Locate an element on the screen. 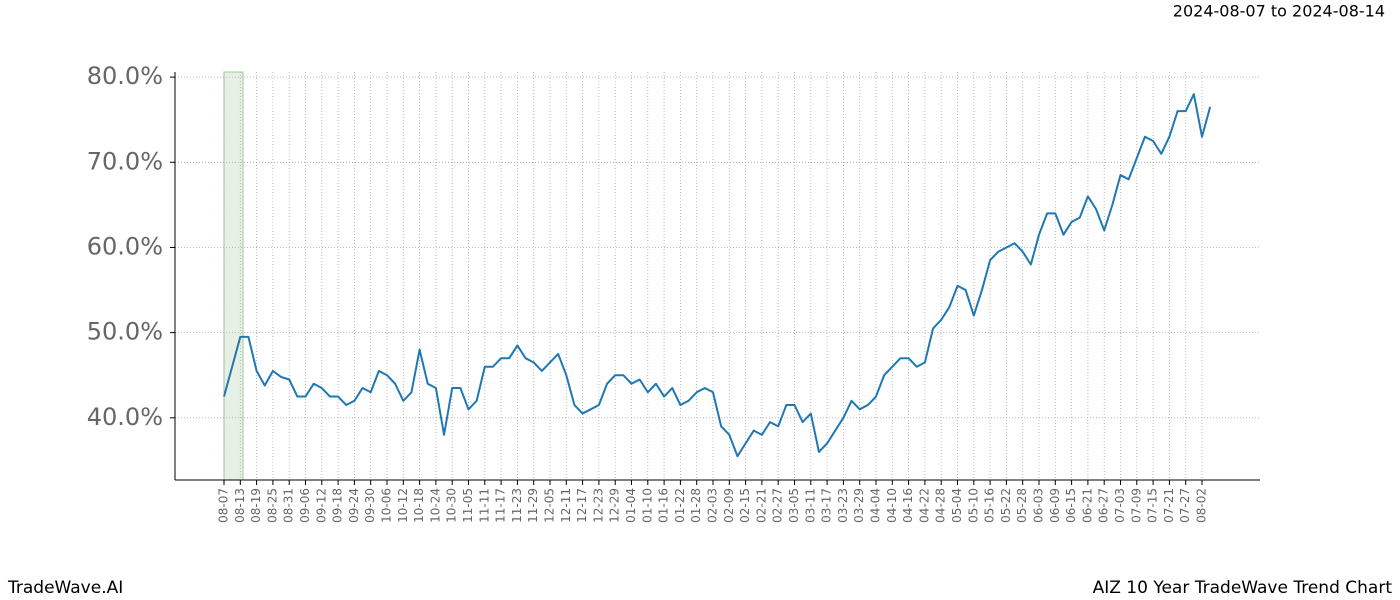 This screenshot has width=1400, height=600. y-tick-label: 80.0% is located at coordinates (125, 76).